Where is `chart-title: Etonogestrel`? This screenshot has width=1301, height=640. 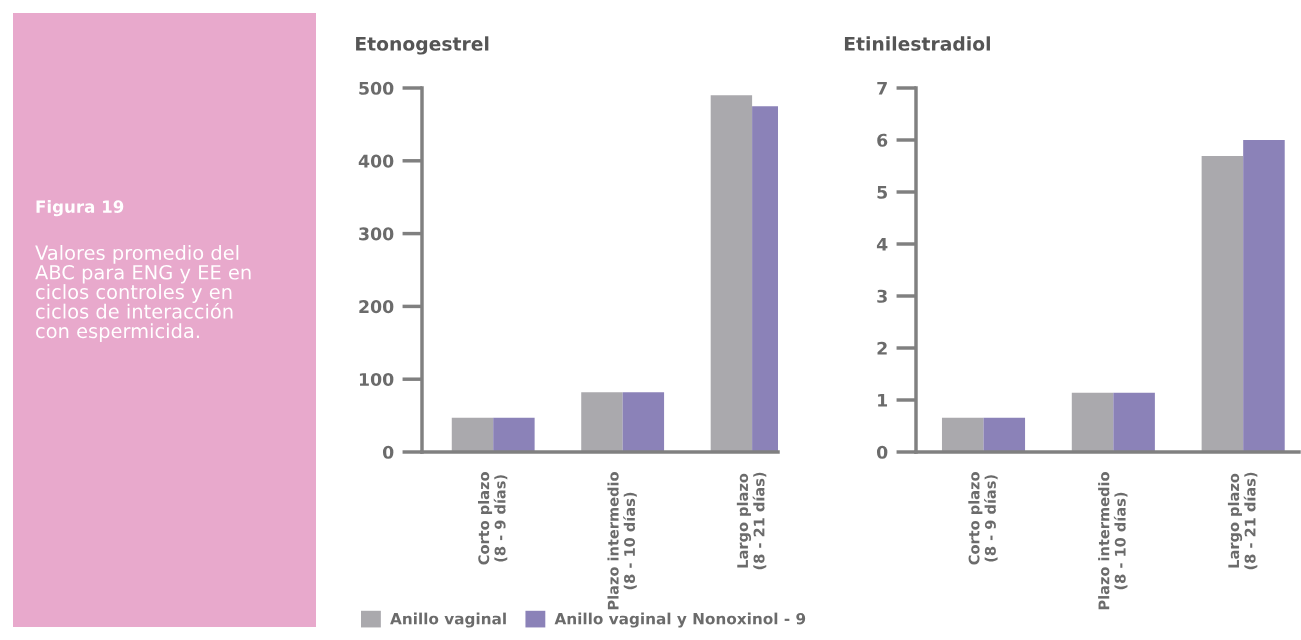
chart-title: Etonogestrel is located at coordinates (422, 45).